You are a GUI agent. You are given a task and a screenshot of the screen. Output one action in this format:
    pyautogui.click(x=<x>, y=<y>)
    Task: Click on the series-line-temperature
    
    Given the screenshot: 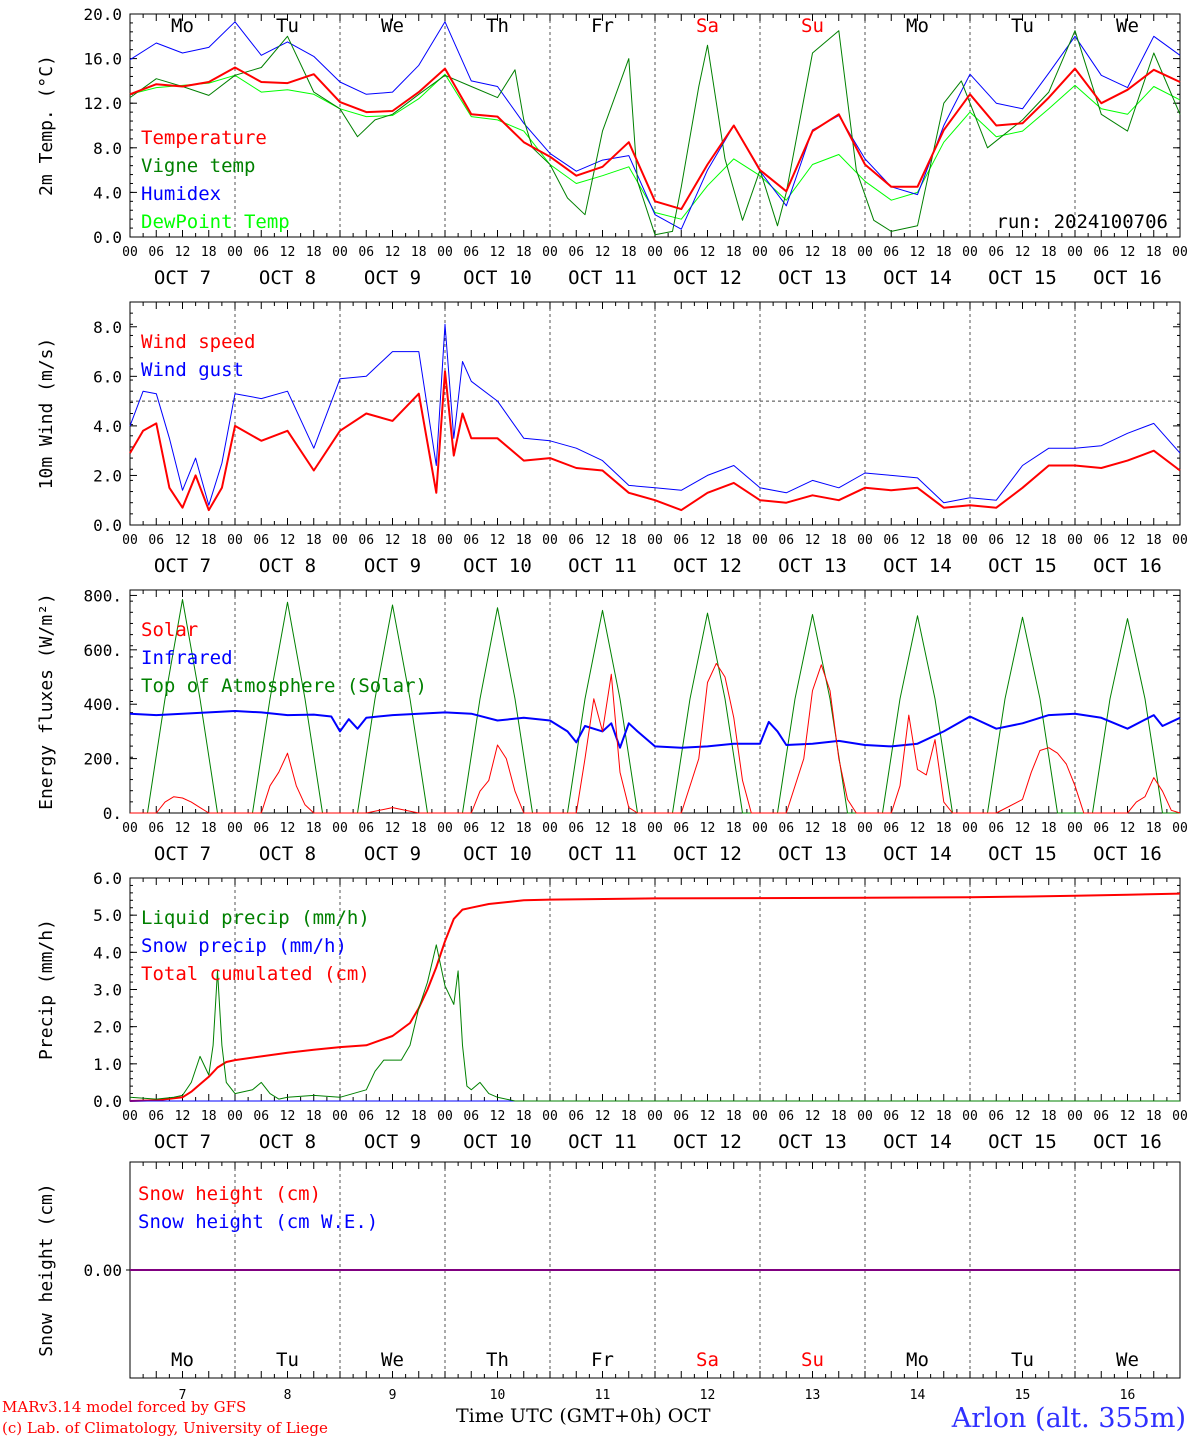 What is the action you would take?
    pyautogui.click(x=655, y=138)
    